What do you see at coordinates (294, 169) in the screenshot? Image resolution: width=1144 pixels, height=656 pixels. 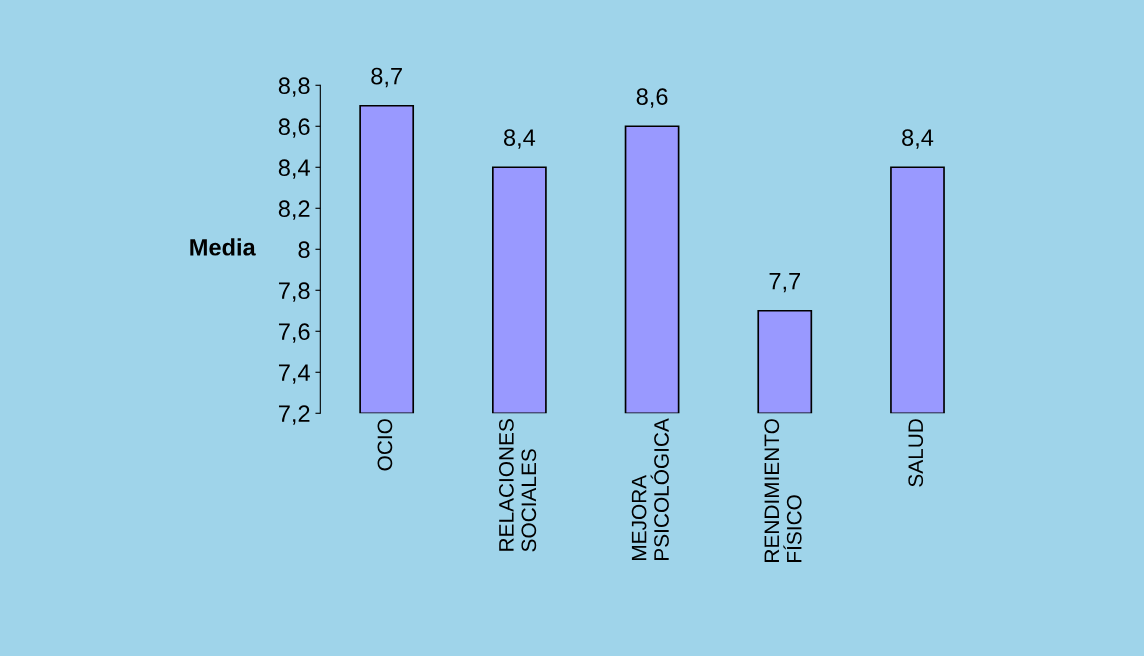 I see `y-tick-label: 8,4` at bounding box center [294, 169].